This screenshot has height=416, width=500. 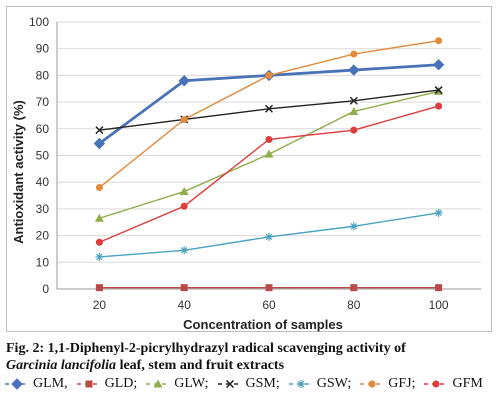 What do you see at coordinates (43, 129) in the screenshot?
I see `y-tick-label: 60` at bounding box center [43, 129].